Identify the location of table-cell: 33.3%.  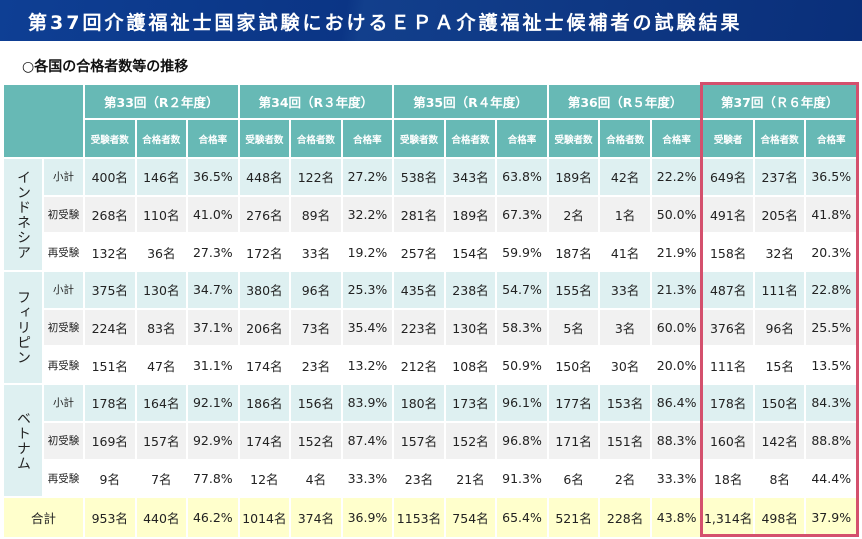
(367, 478).